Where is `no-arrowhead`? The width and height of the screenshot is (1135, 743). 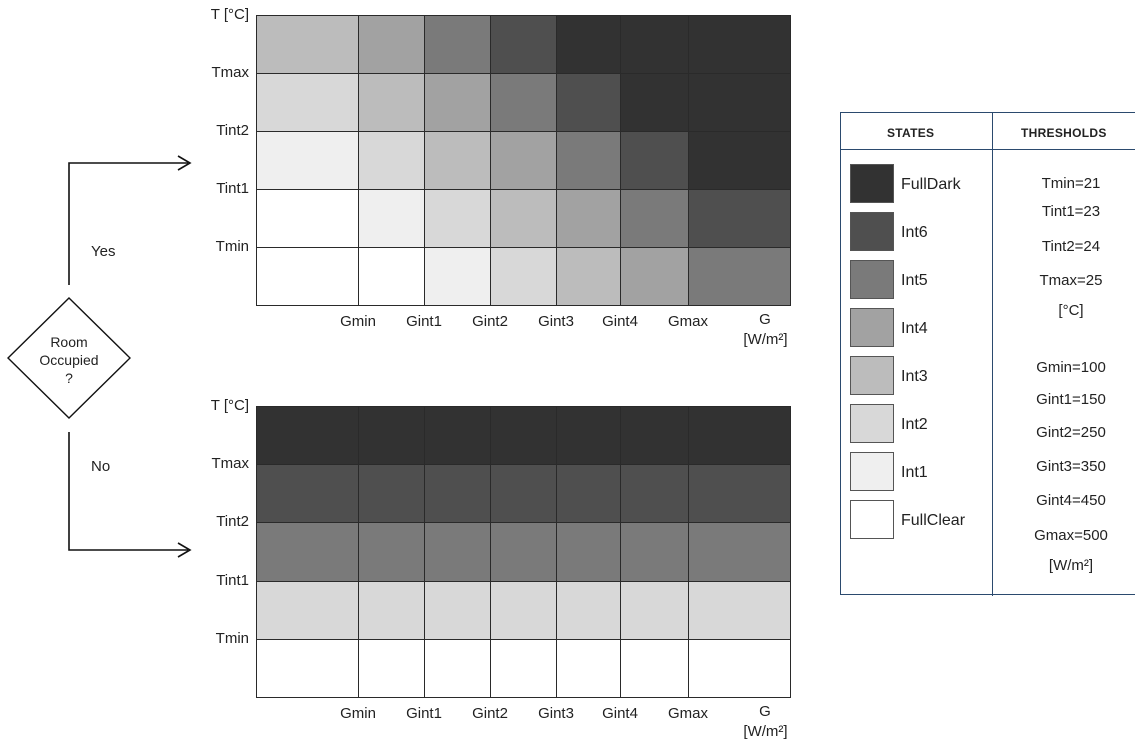 no-arrowhead is located at coordinates (184, 550).